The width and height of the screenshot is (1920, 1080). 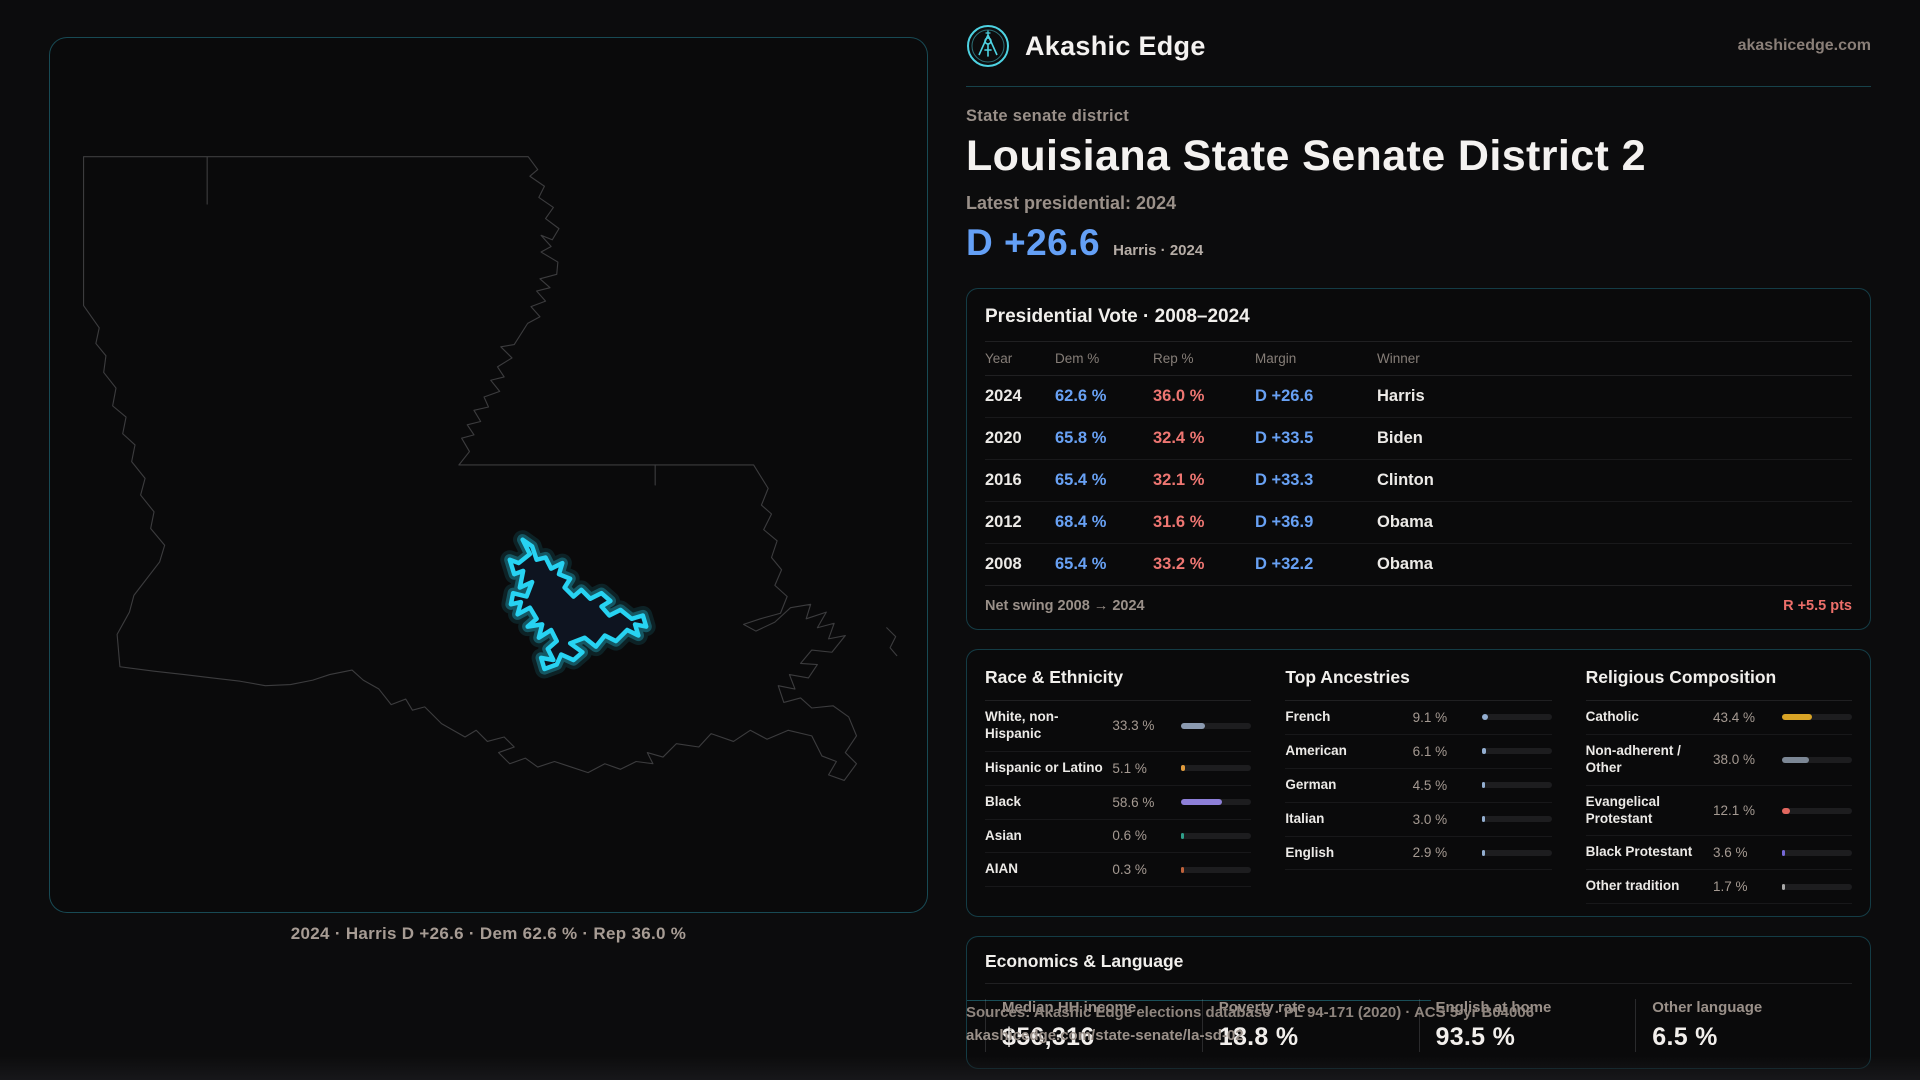 I want to click on table-row: 2020 65.8 % 32.4 % D +33.5 Biden, so click(x=1418, y=439).